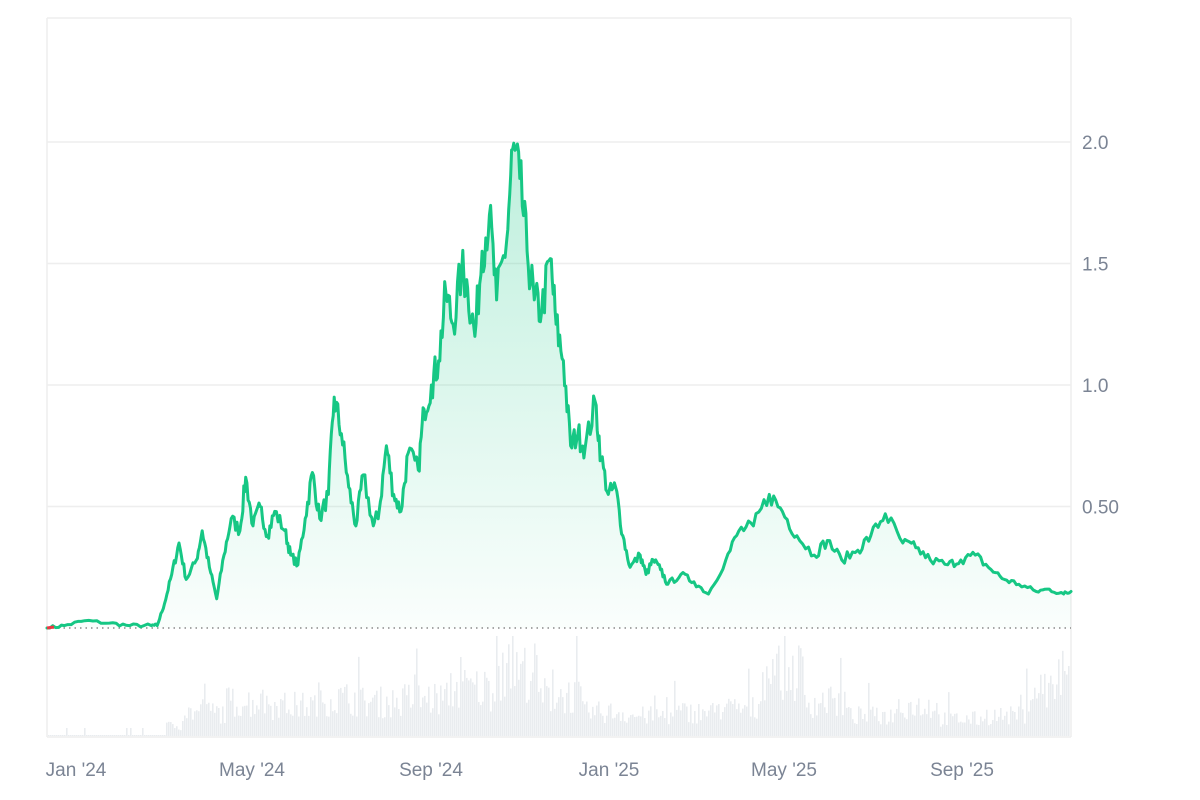  What do you see at coordinates (252, 770) in the screenshot?
I see `x-tick-label: May '24` at bounding box center [252, 770].